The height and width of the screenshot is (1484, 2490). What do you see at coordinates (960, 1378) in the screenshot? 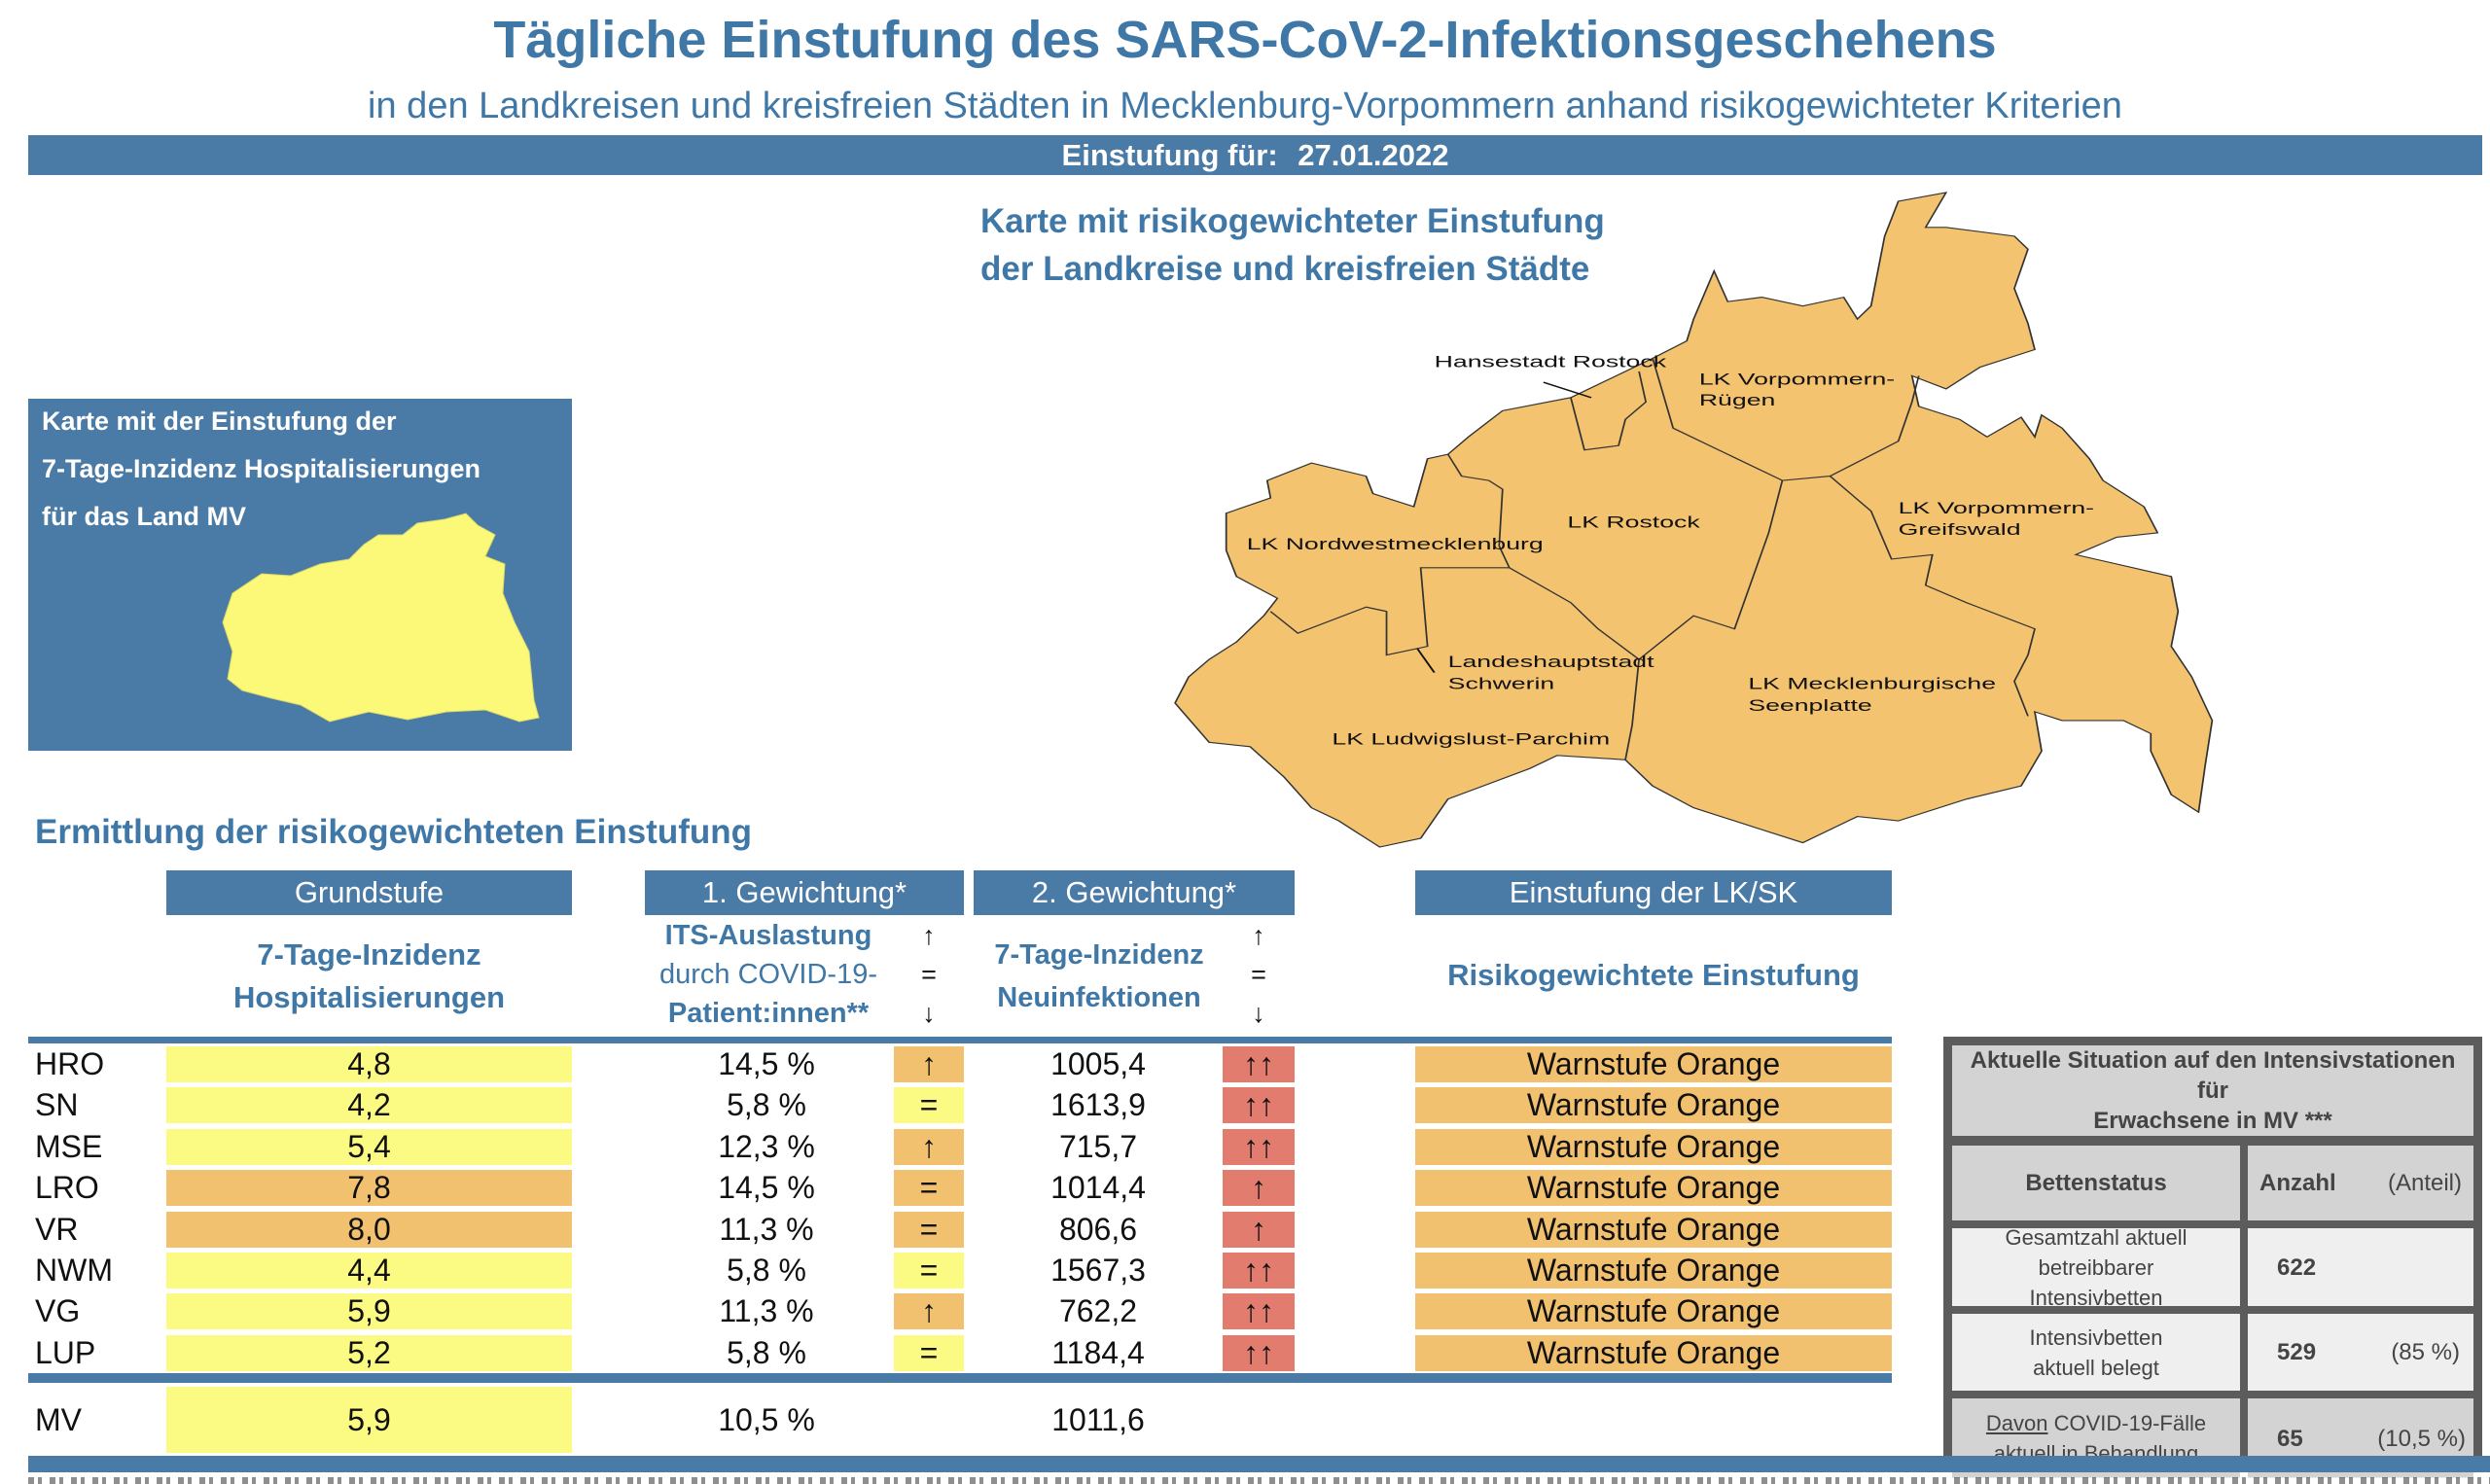
I see `table-rule-bottom` at bounding box center [960, 1378].